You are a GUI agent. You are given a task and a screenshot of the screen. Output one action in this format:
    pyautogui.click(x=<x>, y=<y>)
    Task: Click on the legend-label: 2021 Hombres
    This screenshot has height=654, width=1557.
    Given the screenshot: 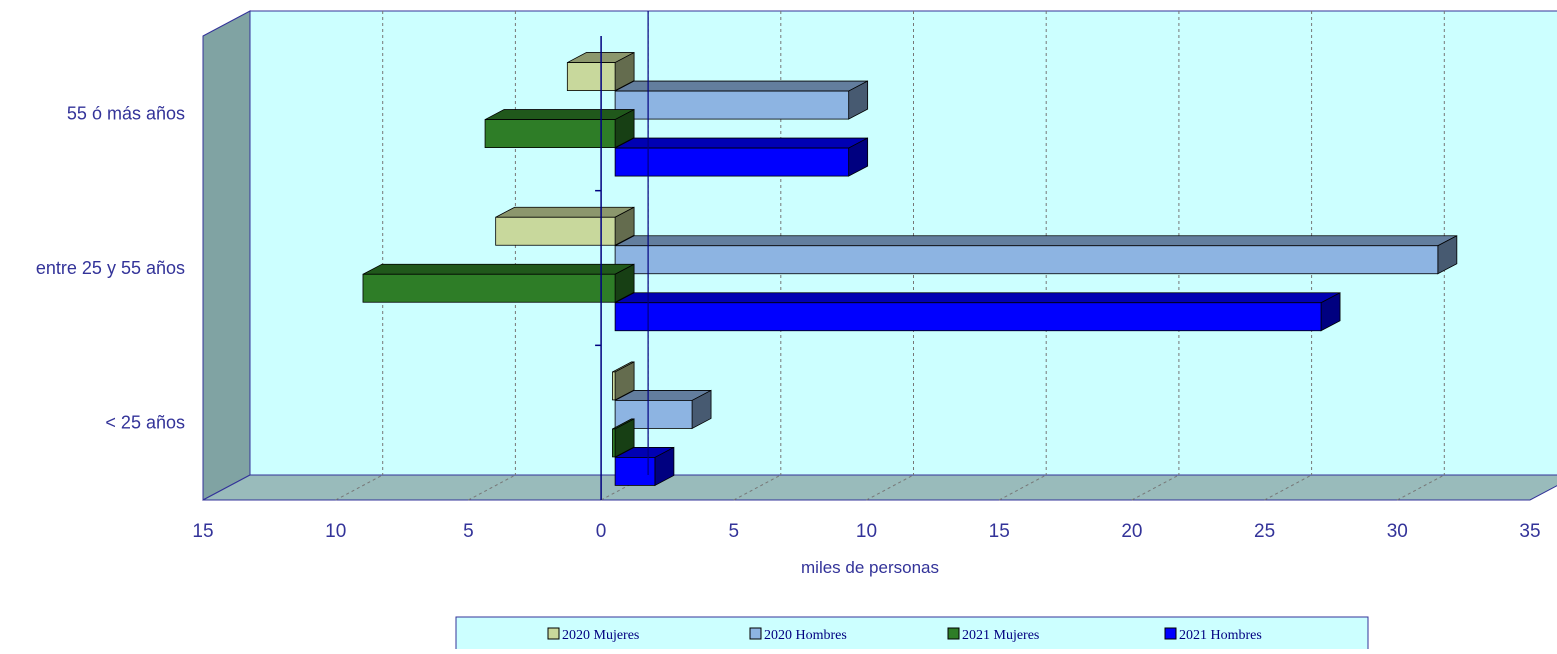 What is the action you would take?
    pyautogui.click(x=1220, y=635)
    